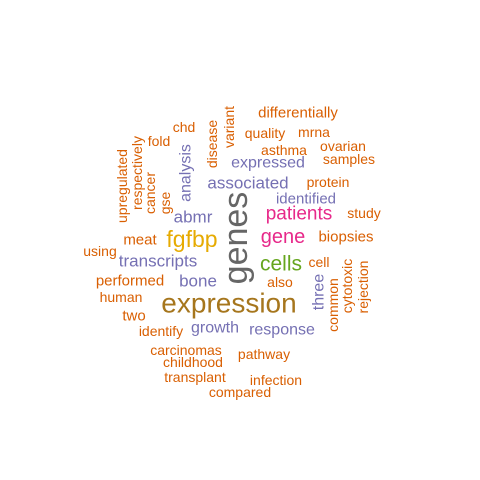 Image resolution: width=480 pixels, height=480 pixels. I want to click on word-cytotoxic: cytotoxic, so click(347, 286).